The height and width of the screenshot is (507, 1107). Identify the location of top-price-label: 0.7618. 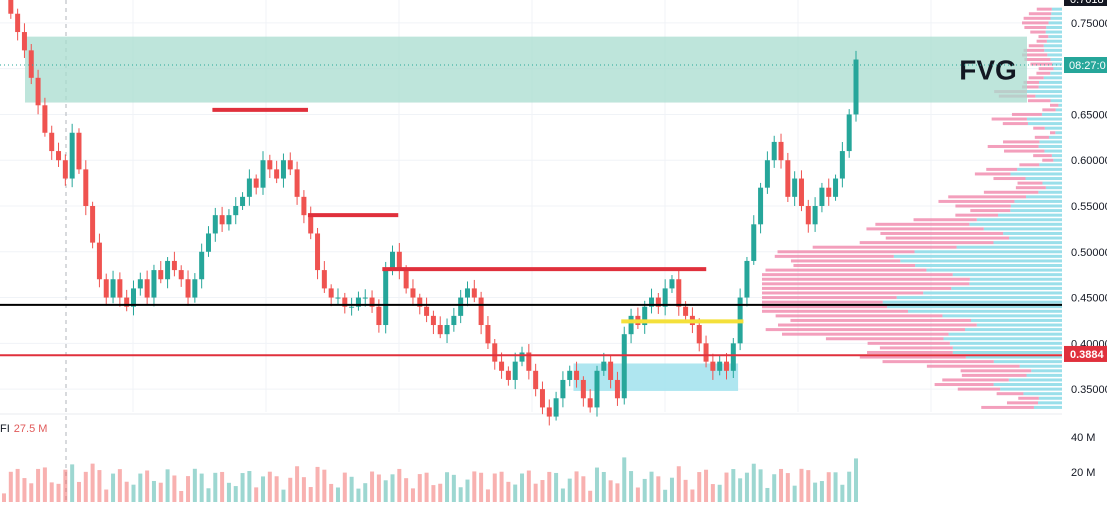
(1087, 3).